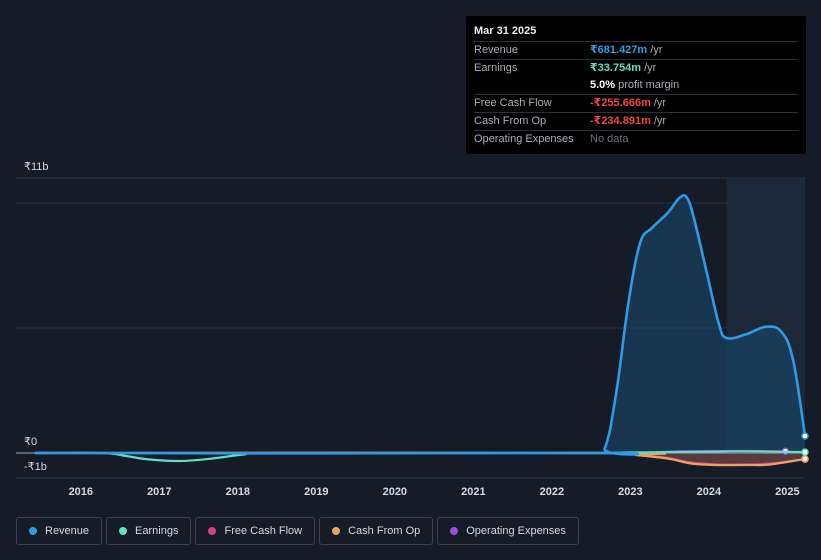 The image size is (821, 560). What do you see at coordinates (609, 139) in the screenshot?
I see `tooltip-value: No data` at bounding box center [609, 139].